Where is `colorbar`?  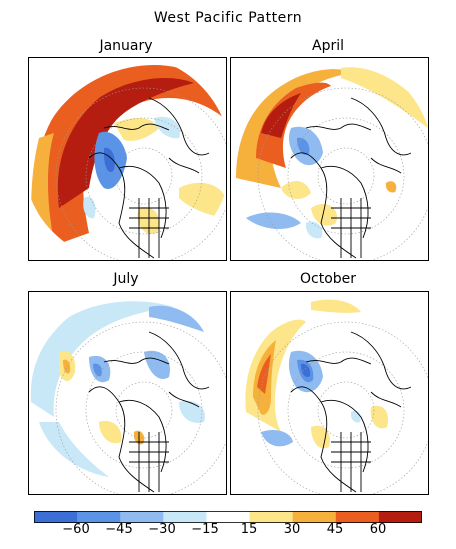 colorbar is located at coordinates (228, 517).